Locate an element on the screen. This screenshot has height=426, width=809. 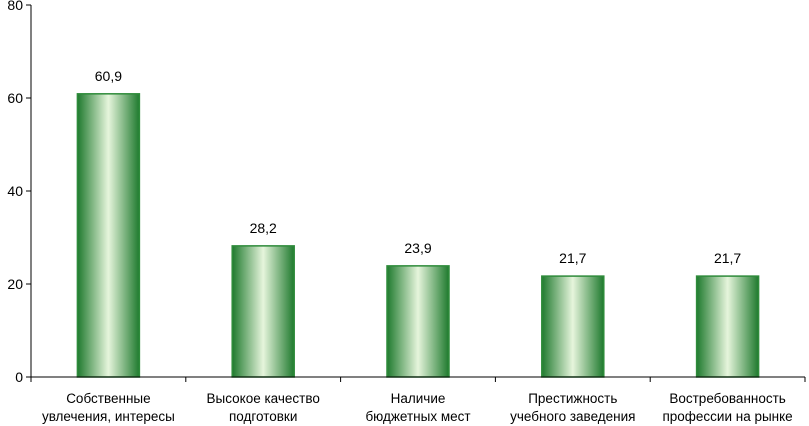
x-tick-label: увлечения, интересы is located at coordinates (108, 416).